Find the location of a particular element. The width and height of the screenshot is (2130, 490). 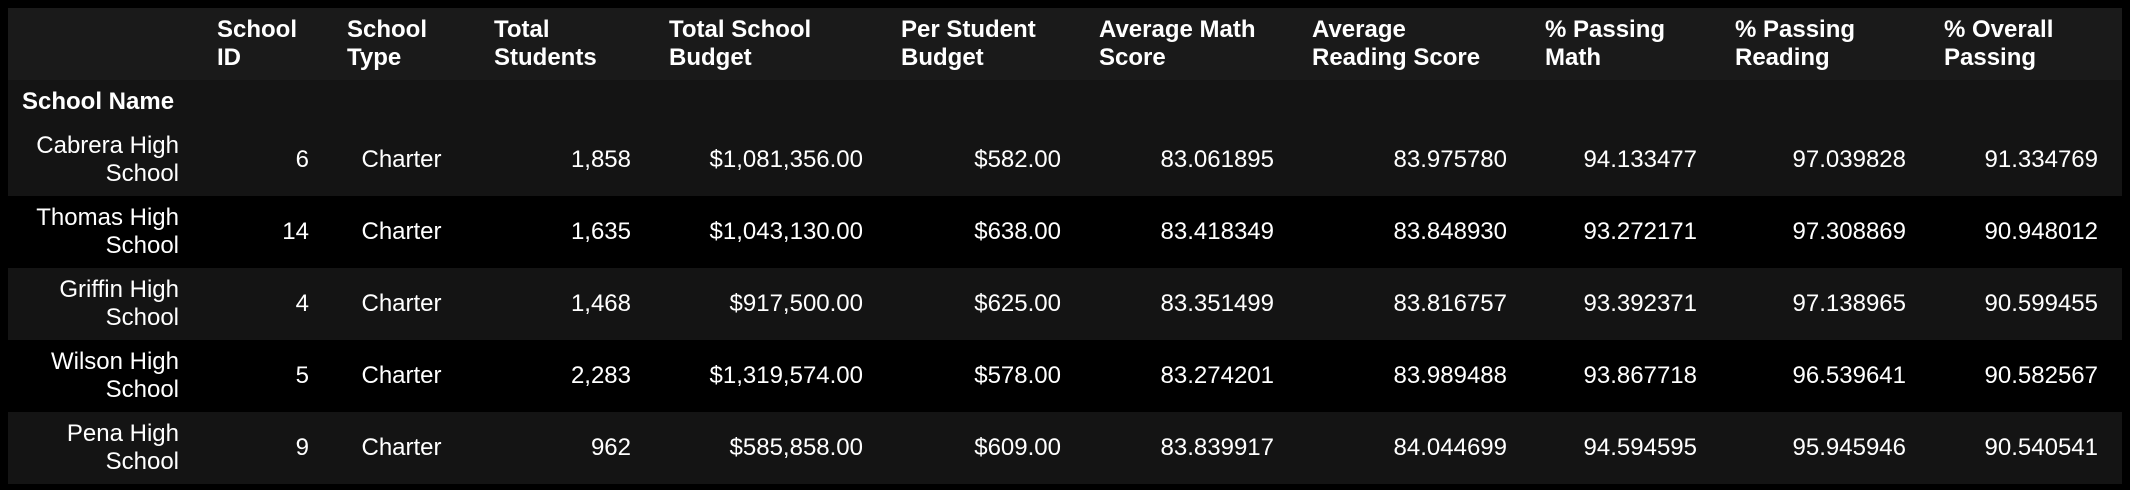

cell-total-students: 962 is located at coordinates (610, 447).